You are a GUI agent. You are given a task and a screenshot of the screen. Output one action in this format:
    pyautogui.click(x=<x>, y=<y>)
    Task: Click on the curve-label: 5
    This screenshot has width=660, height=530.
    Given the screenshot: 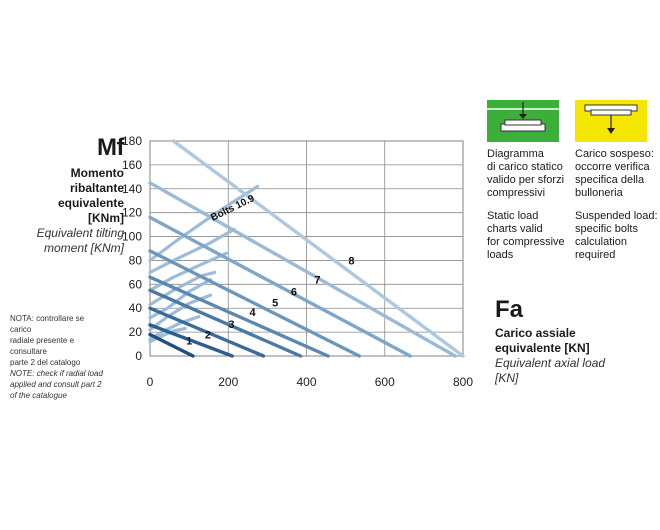 What is the action you would take?
    pyautogui.click(x=275, y=303)
    